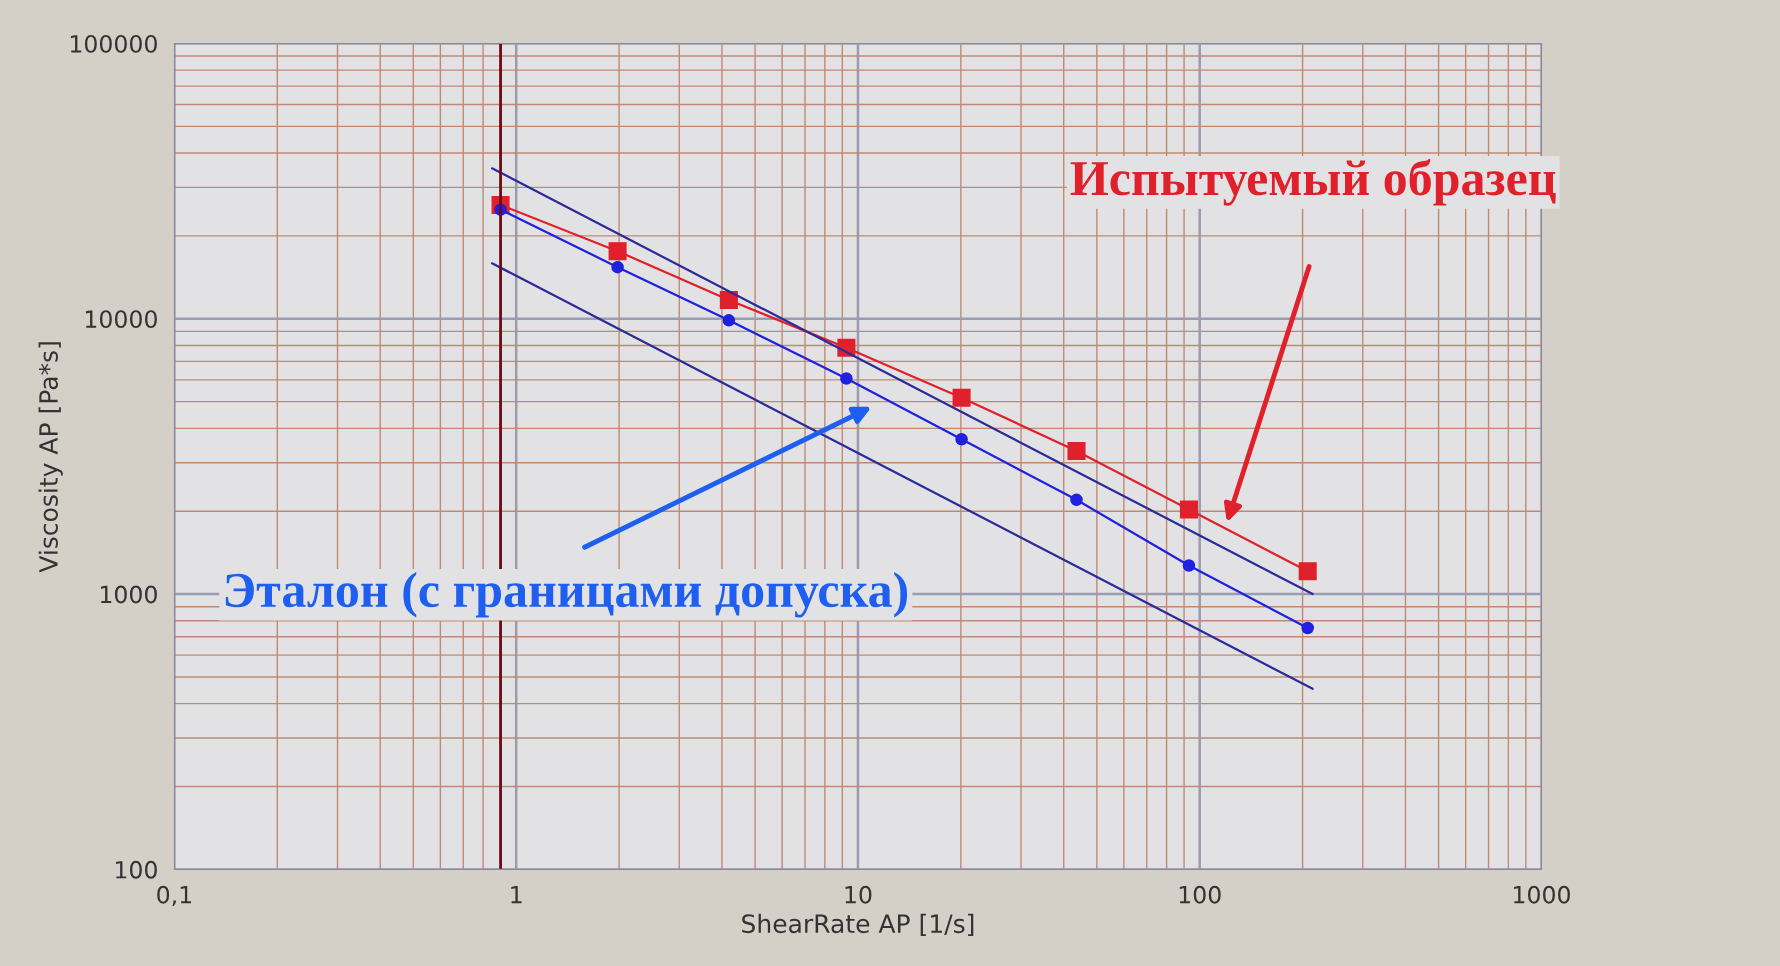 Image resolution: width=1780 pixels, height=966 pixels. I want to click on y-tick-label: 100, so click(136, 869).